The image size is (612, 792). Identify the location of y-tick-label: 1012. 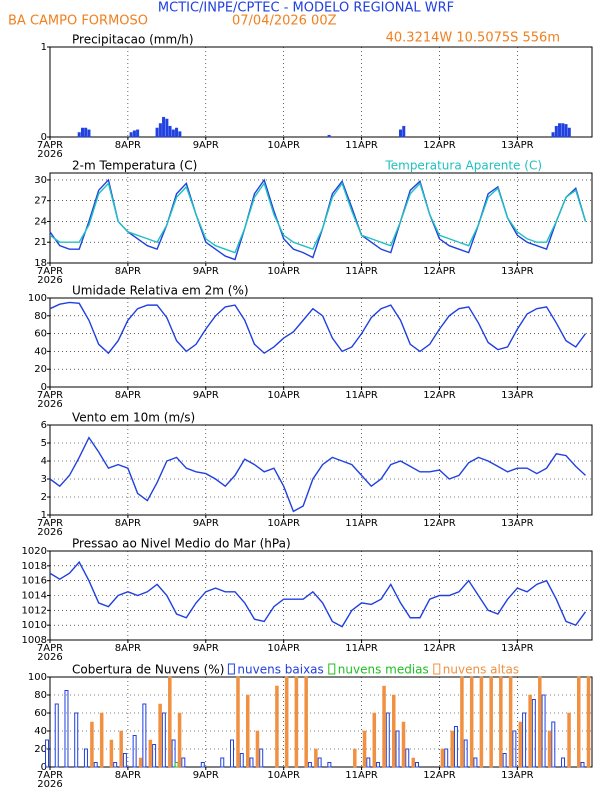
(34, 610).